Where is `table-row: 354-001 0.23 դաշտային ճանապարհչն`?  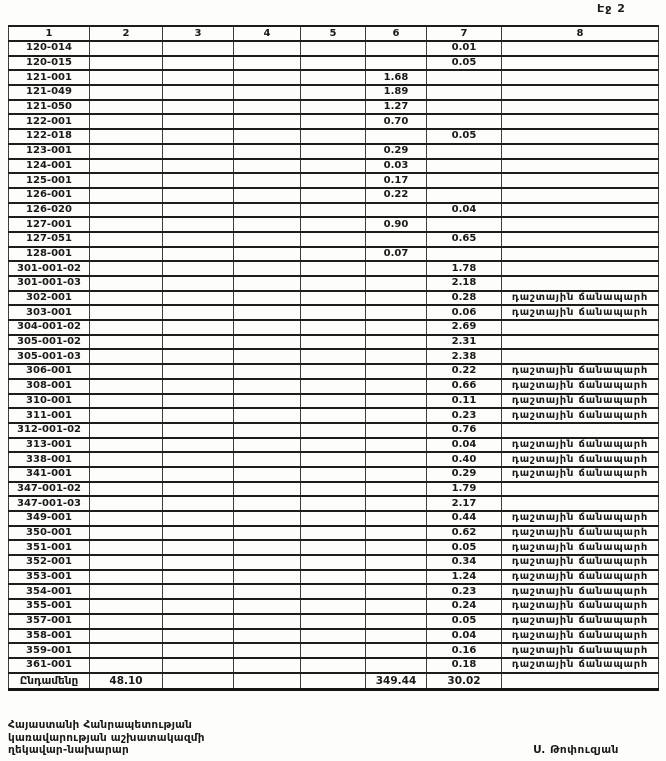 table-row: 354-001 0.23 դաշտային ճանապարհչն is located at coordinates (333, 592).